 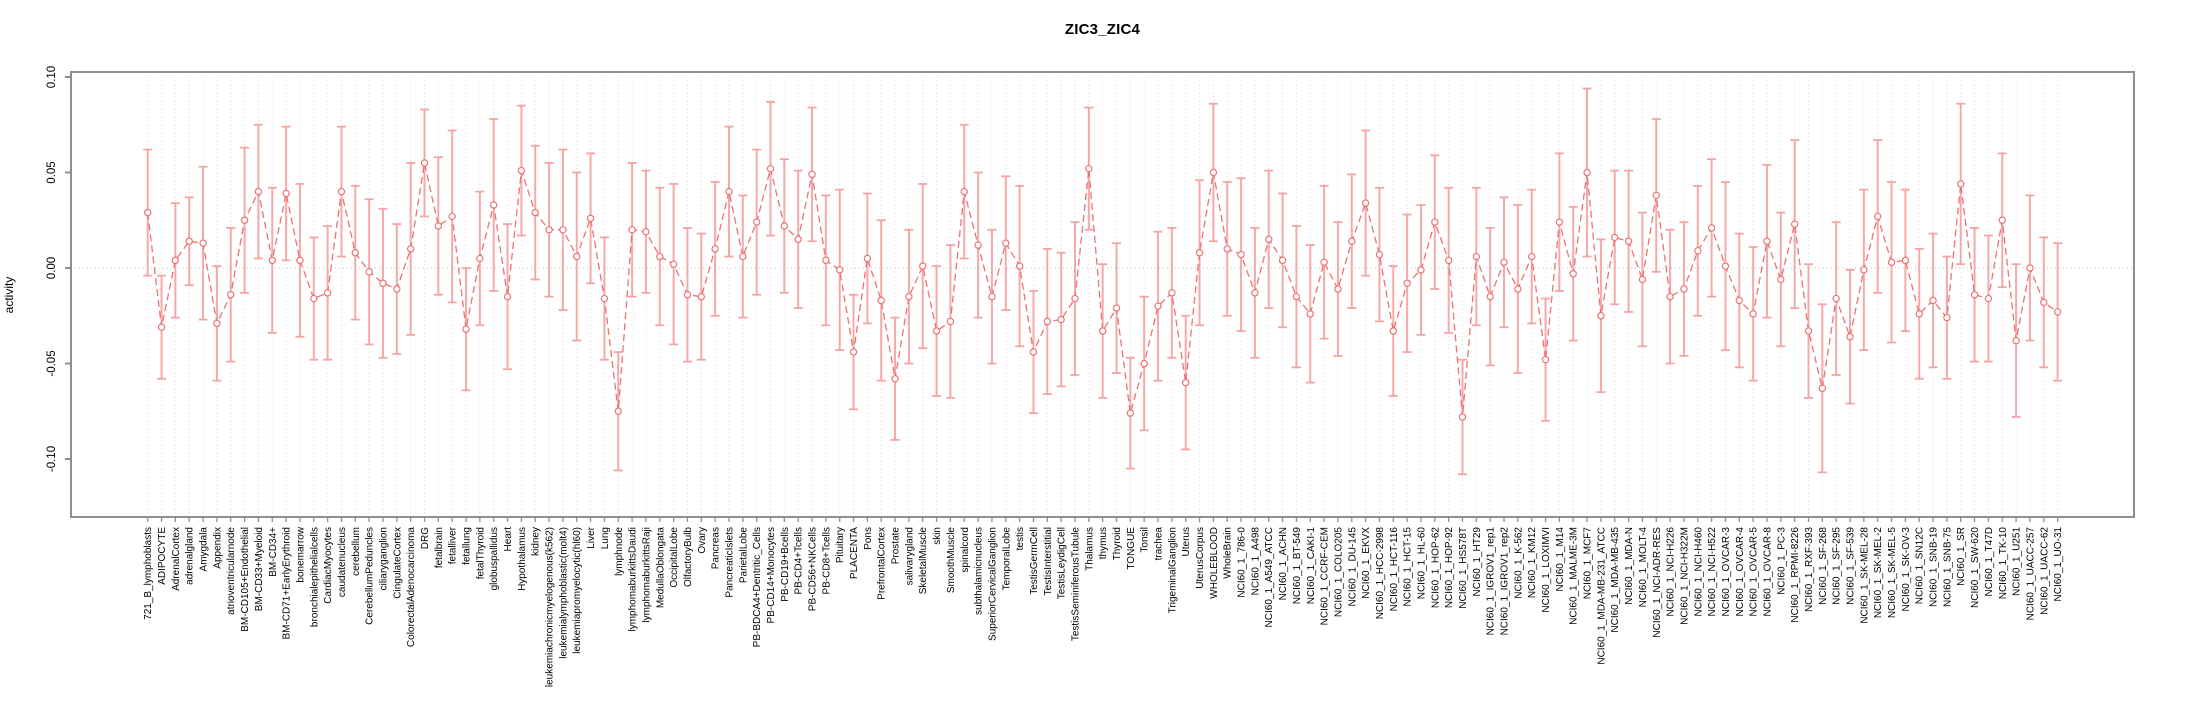 I want to click on x-tick-label: NCI60_1_UACC-257, so click(x=2030, y=574).